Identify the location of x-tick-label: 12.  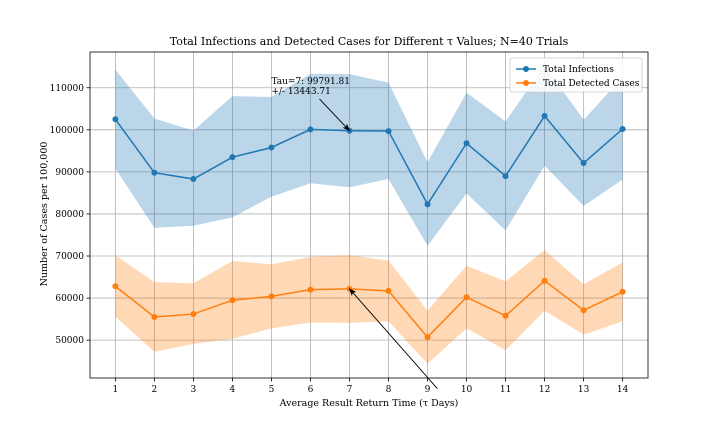
(544, 390).